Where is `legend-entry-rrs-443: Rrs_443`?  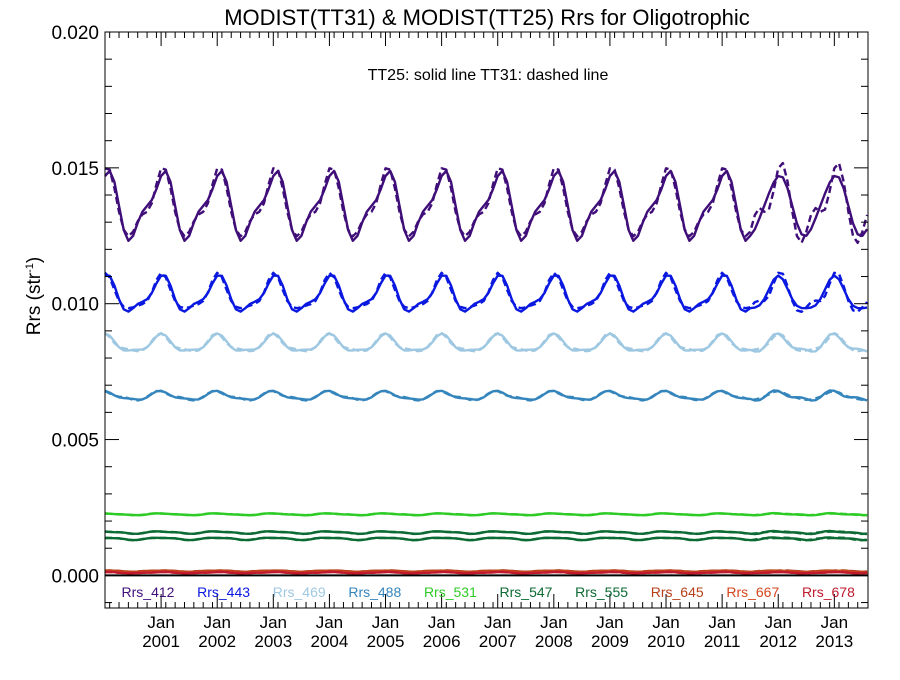
legend-entry-rrs-443: Rrs_443 is located at coordinates (223, 592).